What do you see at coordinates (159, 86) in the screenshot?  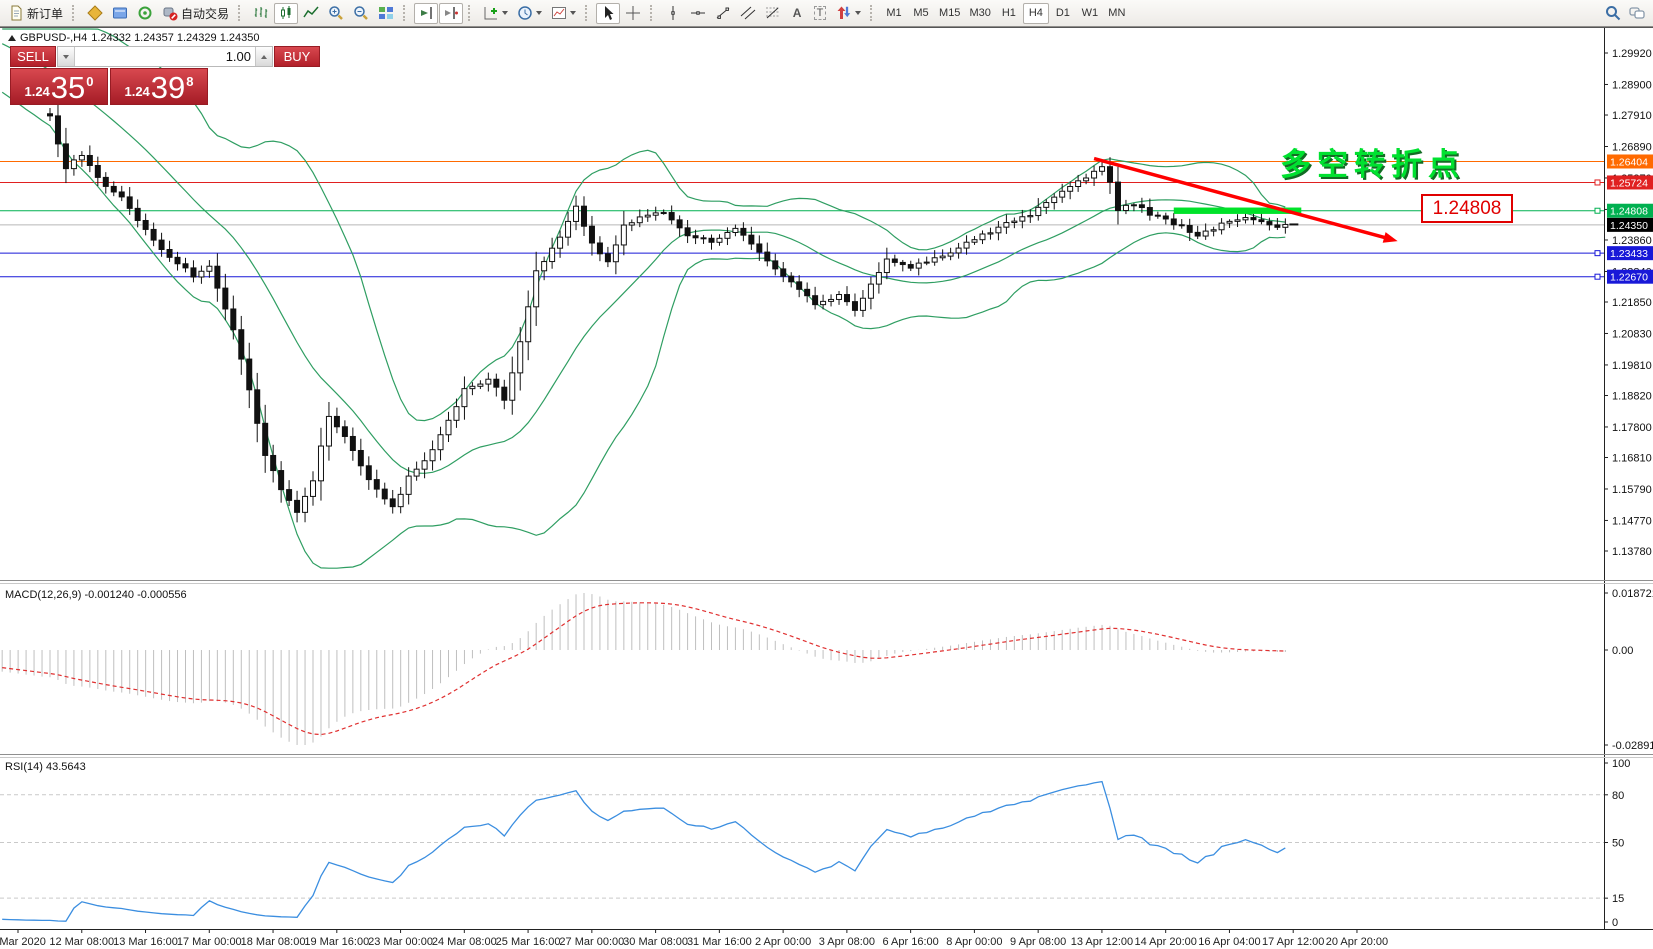 I see `buy-price-button: 1.24 39 8` at bounding box center [159, 86].